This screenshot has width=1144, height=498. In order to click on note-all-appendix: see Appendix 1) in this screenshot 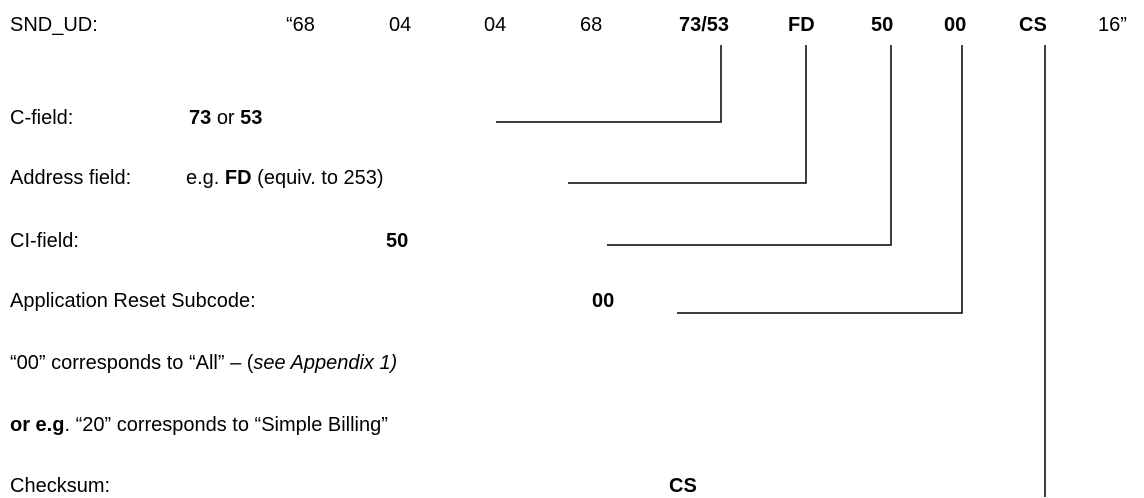, I will do `click(325, 363)`.